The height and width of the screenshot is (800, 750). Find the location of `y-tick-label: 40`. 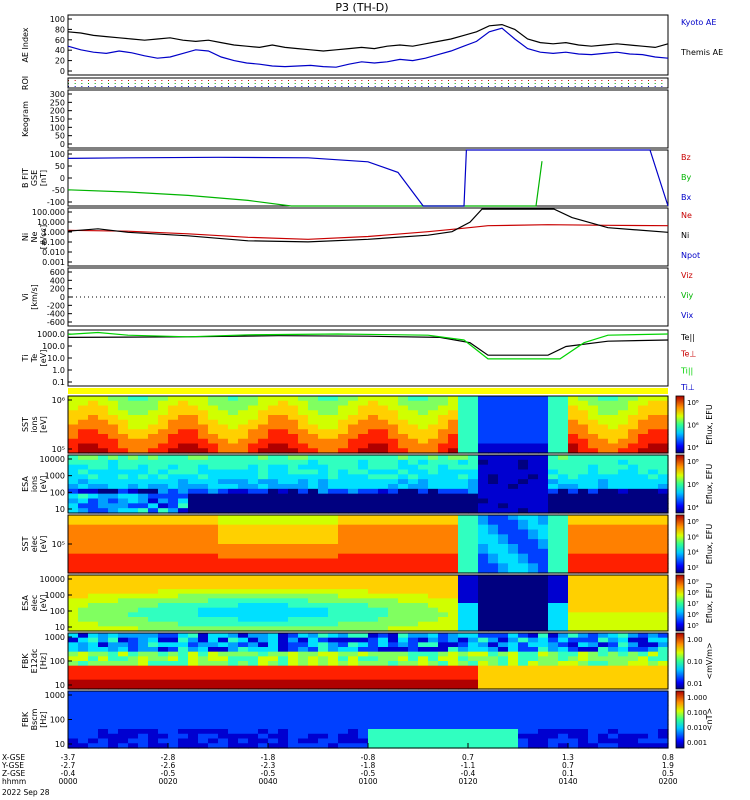

y-tick-label: 40 is located at coordinates (60, 50).